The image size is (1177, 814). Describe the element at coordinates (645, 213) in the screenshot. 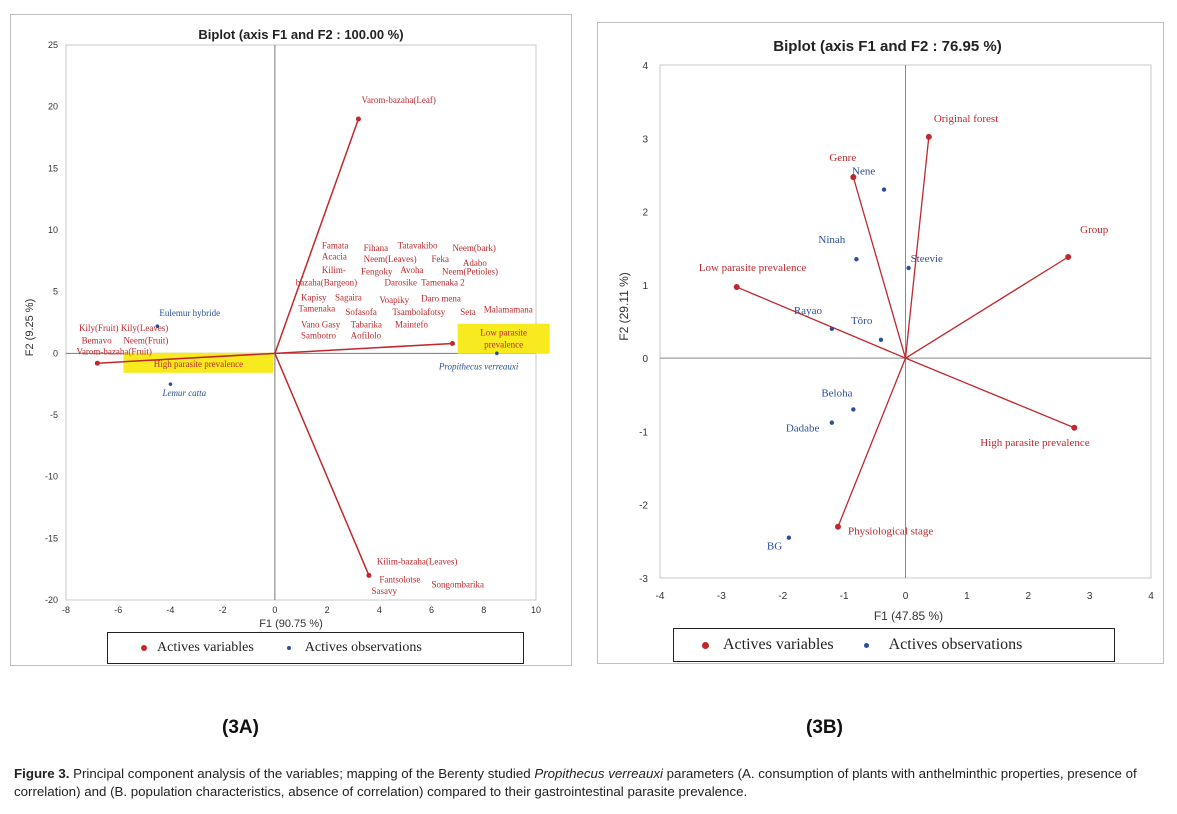

I see `y-tick-label: 2` at that location.